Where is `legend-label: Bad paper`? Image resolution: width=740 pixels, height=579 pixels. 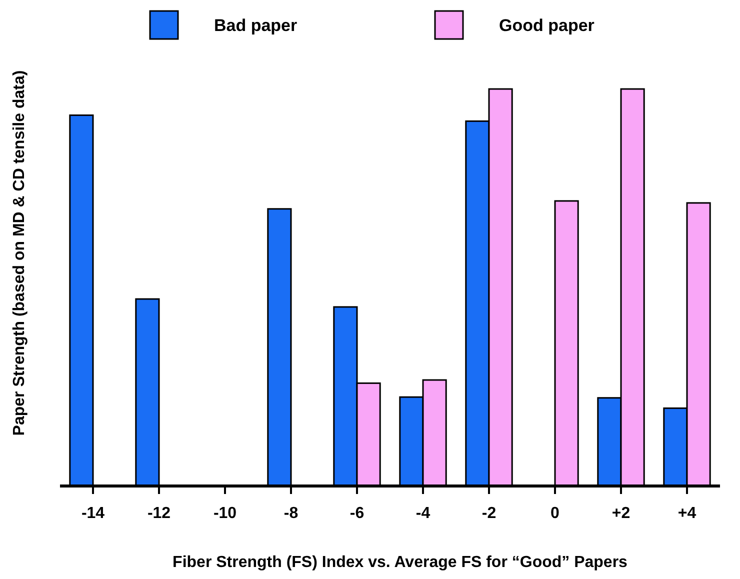 legend-label: Bad paper is located at coordinates (256, 25).